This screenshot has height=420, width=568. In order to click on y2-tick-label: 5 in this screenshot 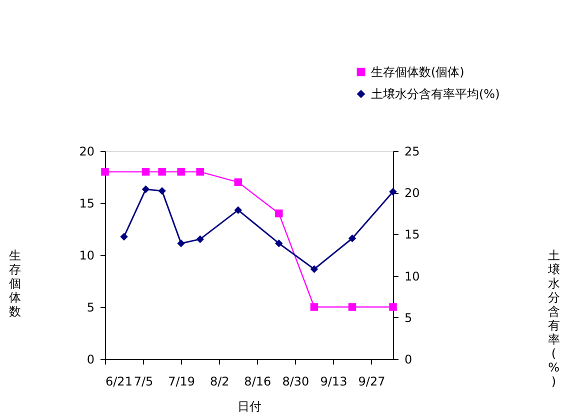, I will do `click(408, 317)`.